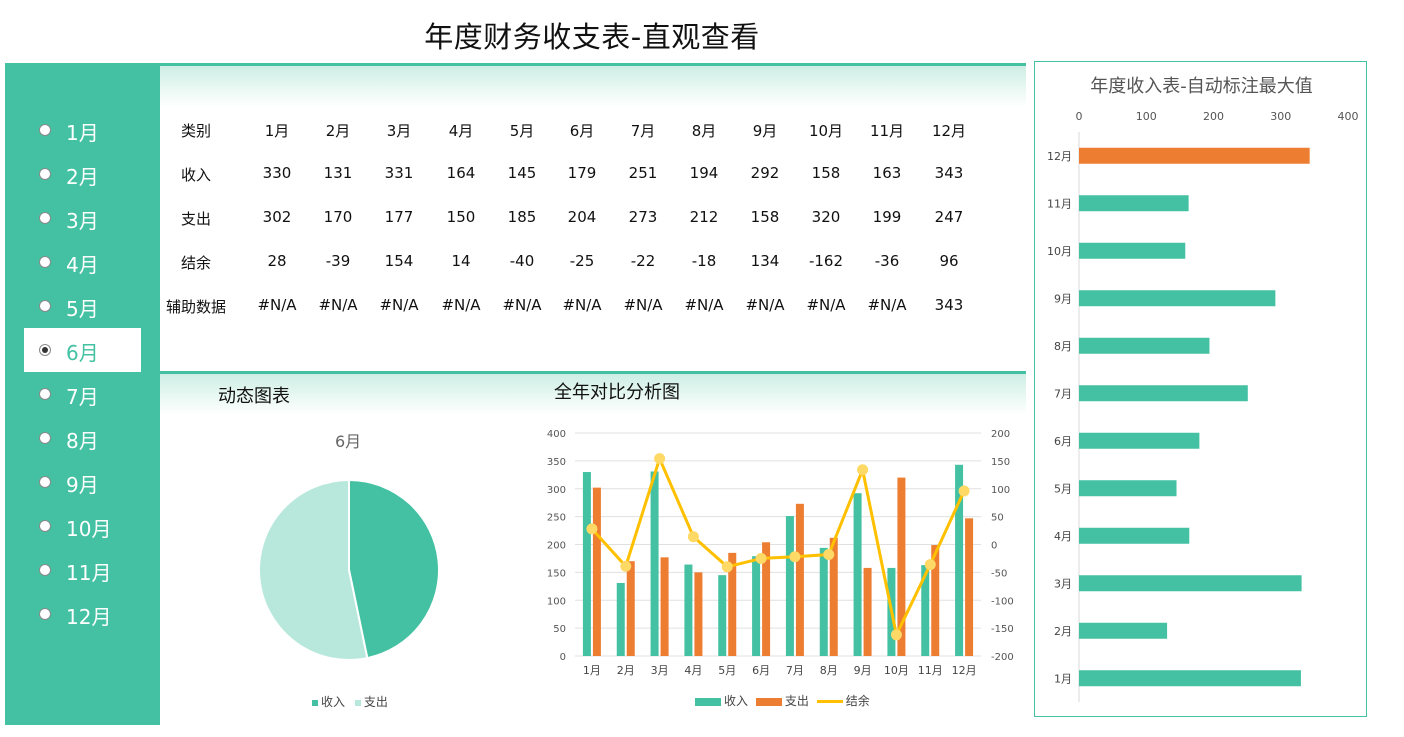 The height and width of the screenshot is (737, 1404). Describe the element at coordinates (338, 217) in the screenshot. I see `table-cell: 170` at that location.